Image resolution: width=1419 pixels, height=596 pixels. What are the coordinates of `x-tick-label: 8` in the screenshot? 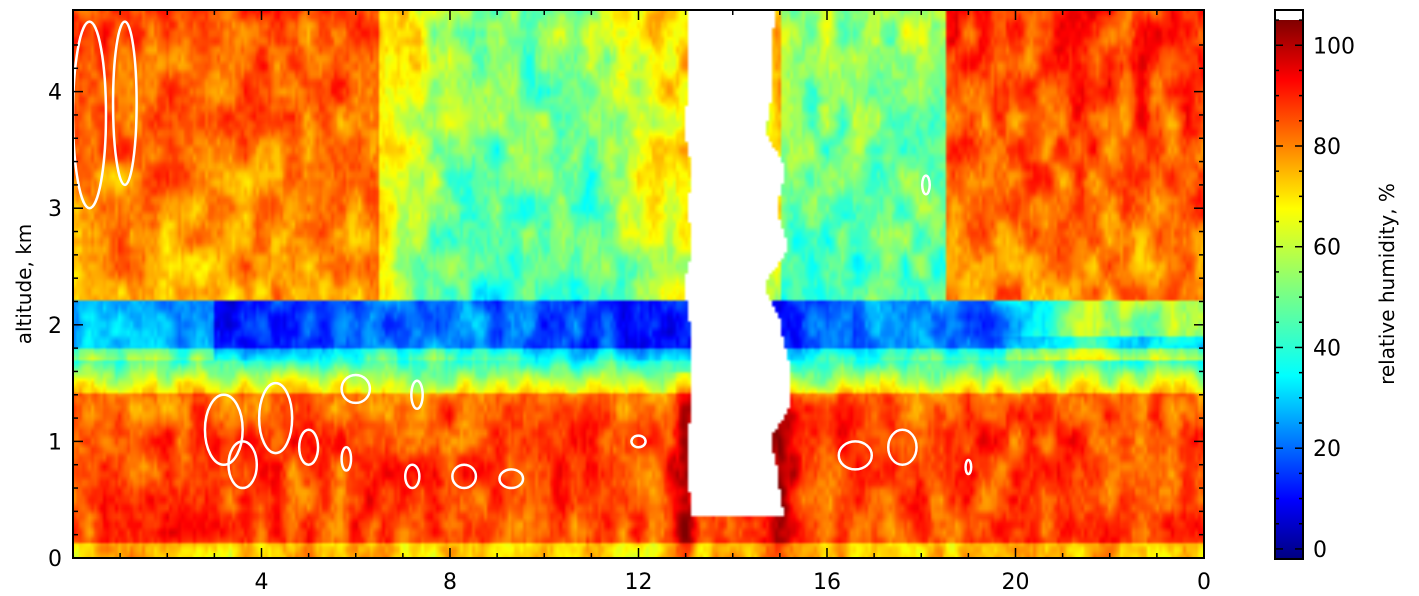 It's located at (450, 582).